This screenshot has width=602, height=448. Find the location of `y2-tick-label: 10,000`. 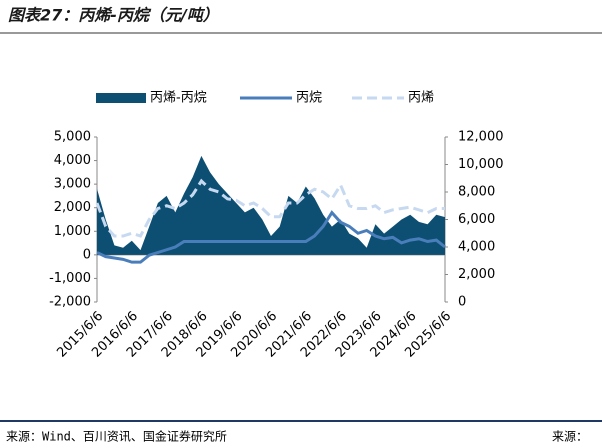

y2-tick-label: 10,000 is located at coordinates (481, 164).